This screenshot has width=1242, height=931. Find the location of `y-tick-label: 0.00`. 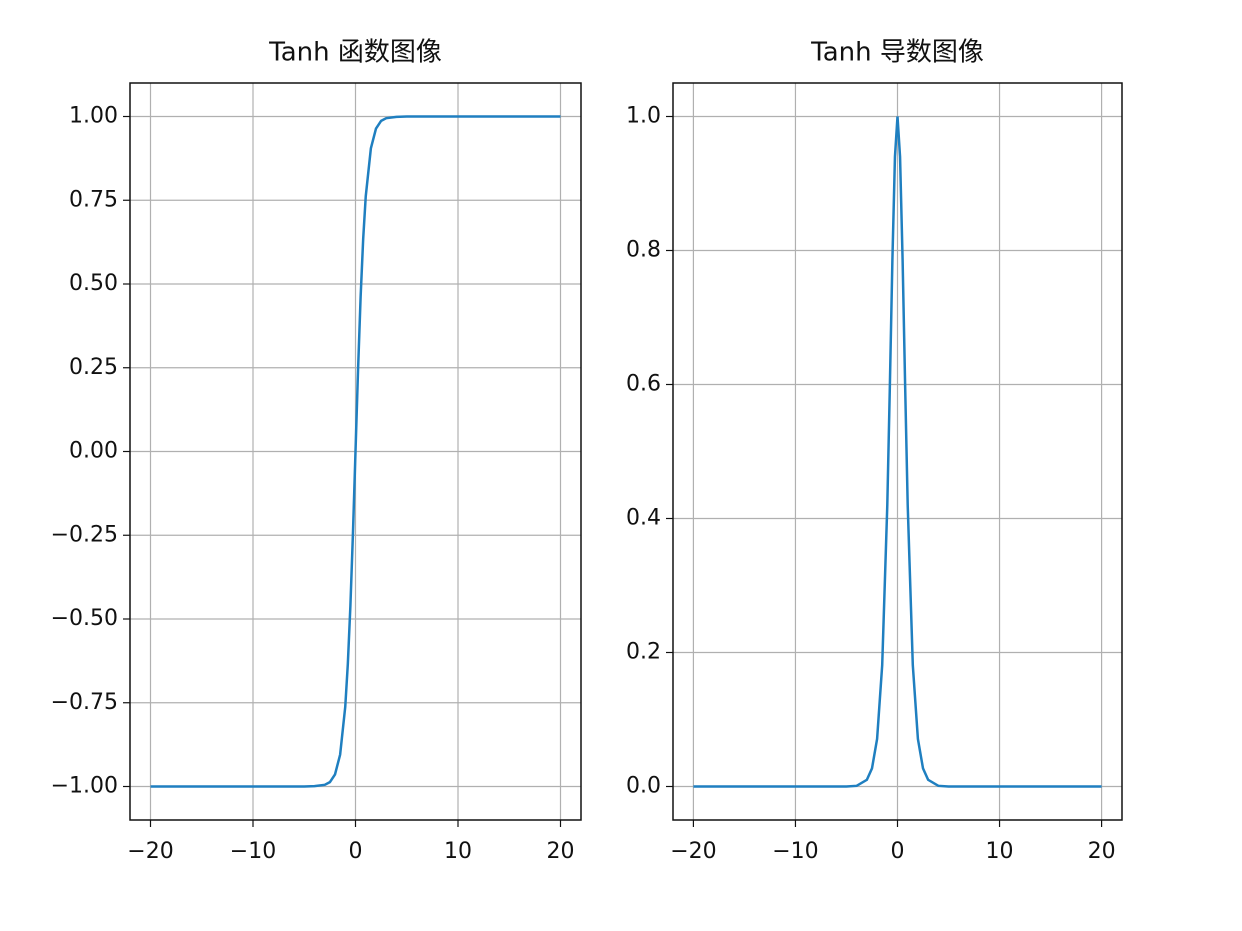

y-tick-label: 0.00 is located at coordinates (93, 451).